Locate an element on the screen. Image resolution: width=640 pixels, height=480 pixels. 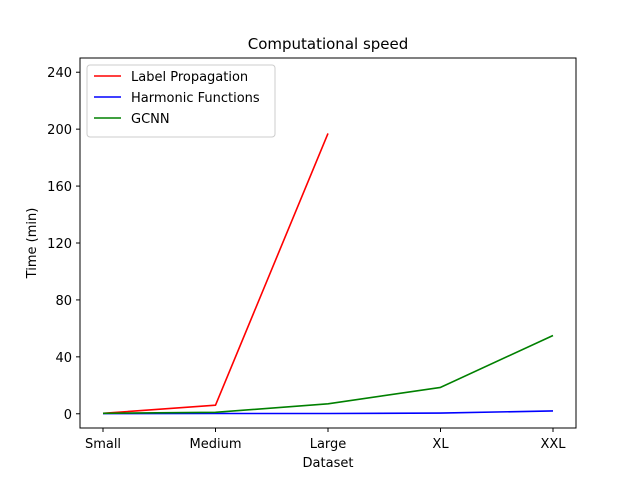
y-tick-label: 80 is located at coordinates (63, 301).